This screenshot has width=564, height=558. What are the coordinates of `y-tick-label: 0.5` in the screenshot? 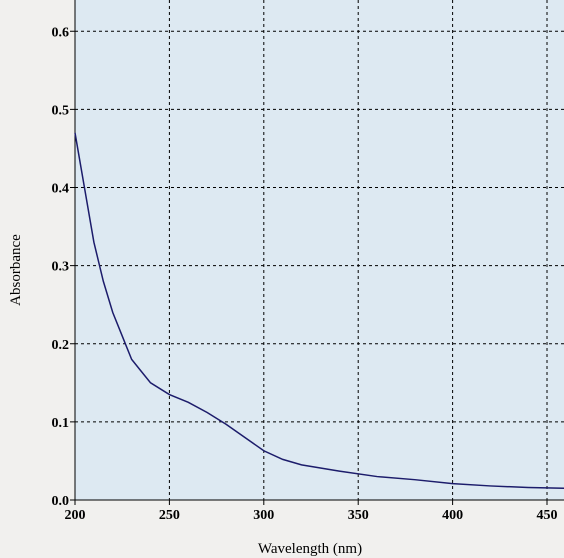 It's located at (61, 110).